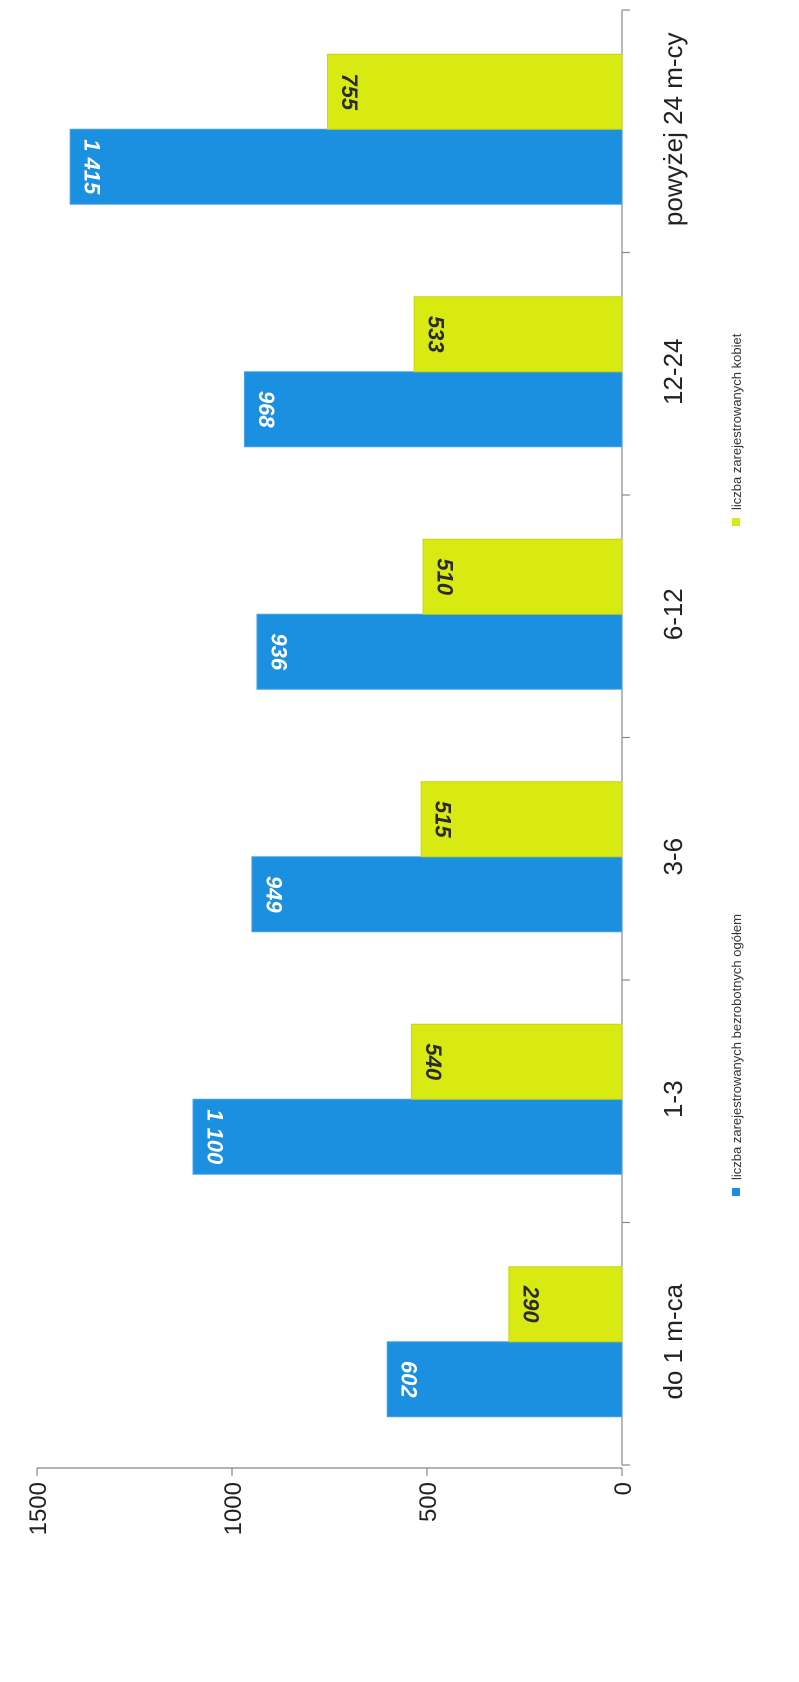 This screenshot has height=1682, width=799. I want to click on legend-swatch-women, so click(736, 522).